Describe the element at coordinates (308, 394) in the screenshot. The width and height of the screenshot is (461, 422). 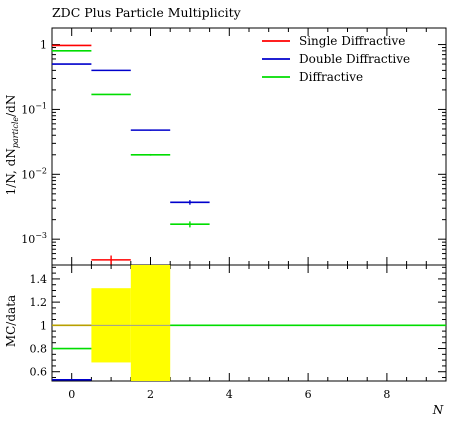
I see `x-tick-label: 6` at that location.